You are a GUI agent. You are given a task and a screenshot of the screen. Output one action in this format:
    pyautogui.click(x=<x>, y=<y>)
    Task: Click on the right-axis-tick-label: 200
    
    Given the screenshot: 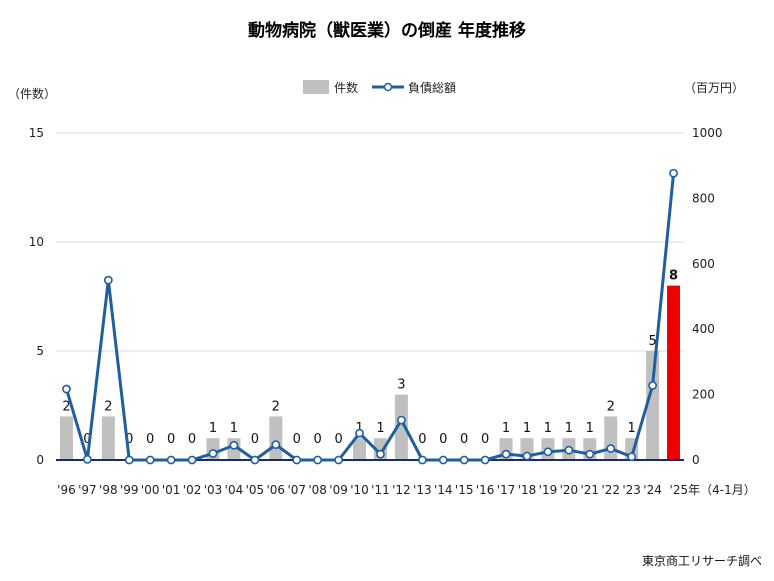 What is the action you would take?
    pyautogui.click(x=703, y=395)
    